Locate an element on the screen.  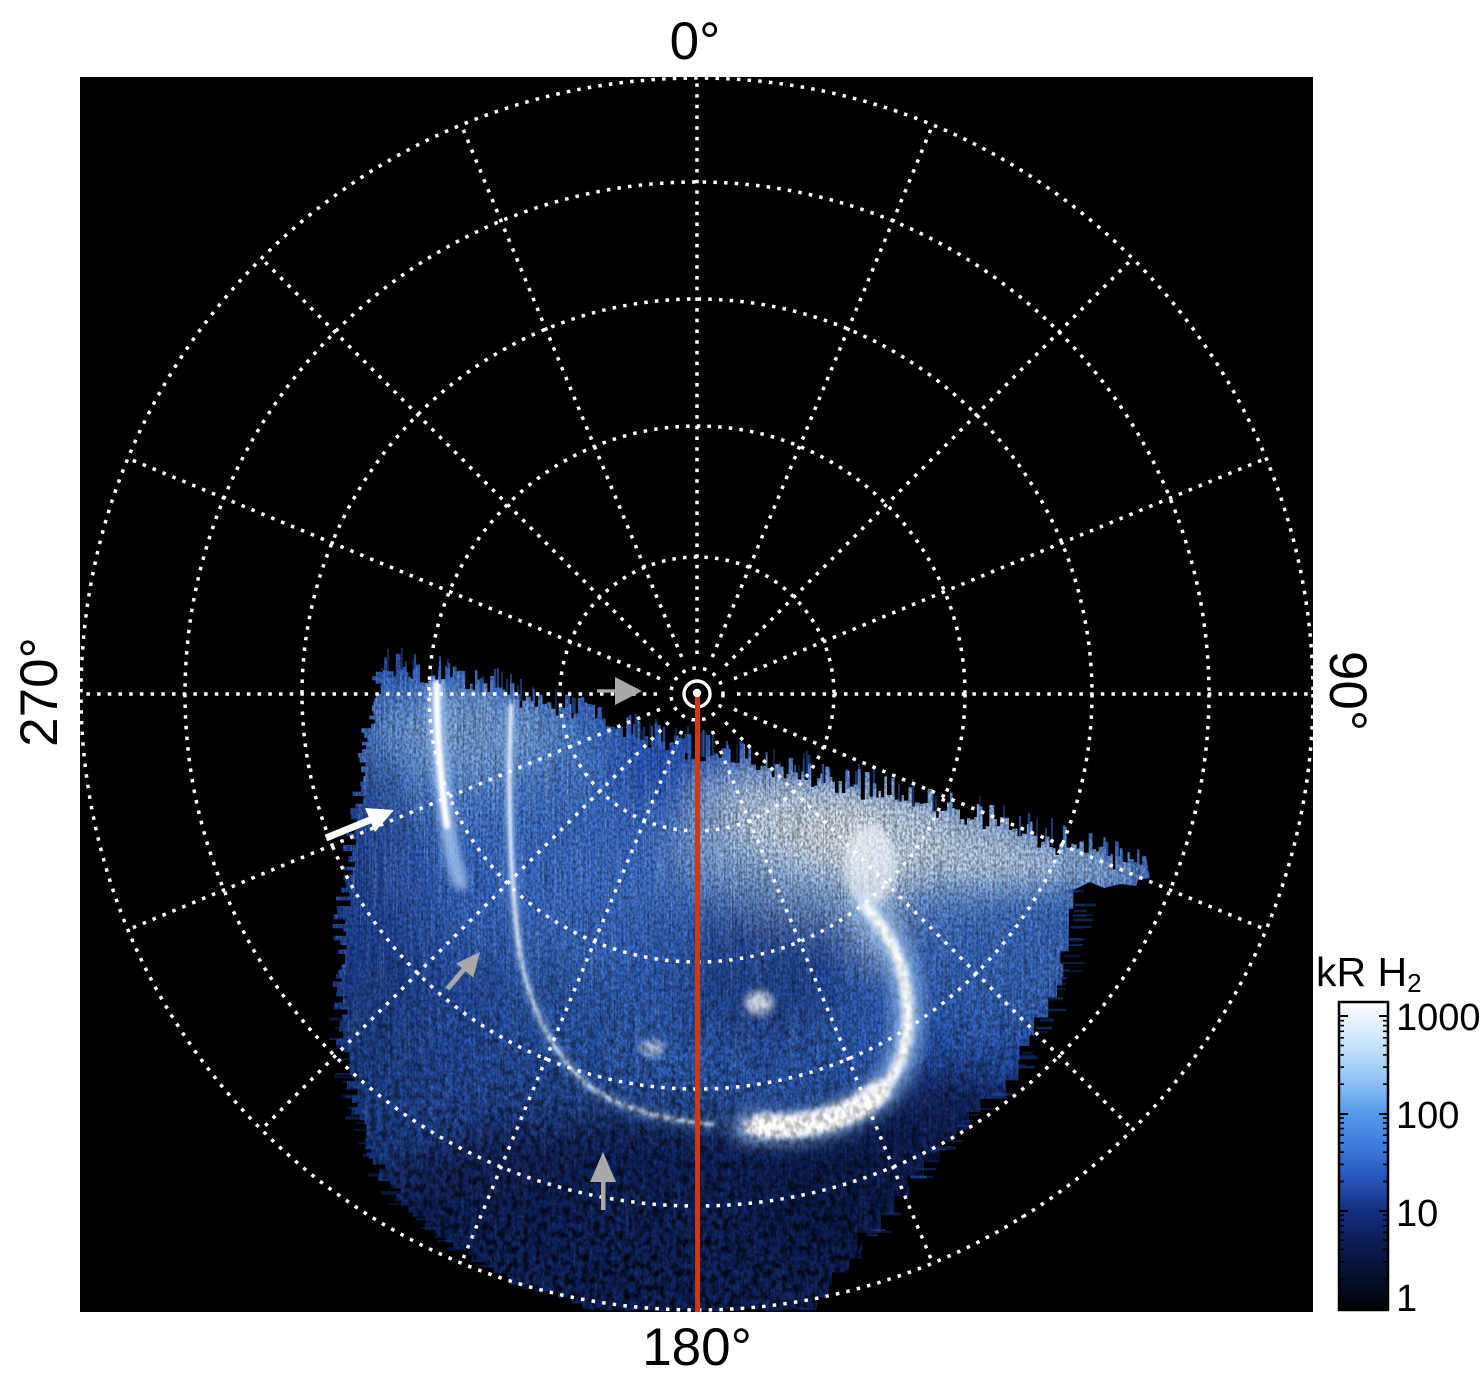
svg-text: 1 is located at coordinates (1406, 1299).